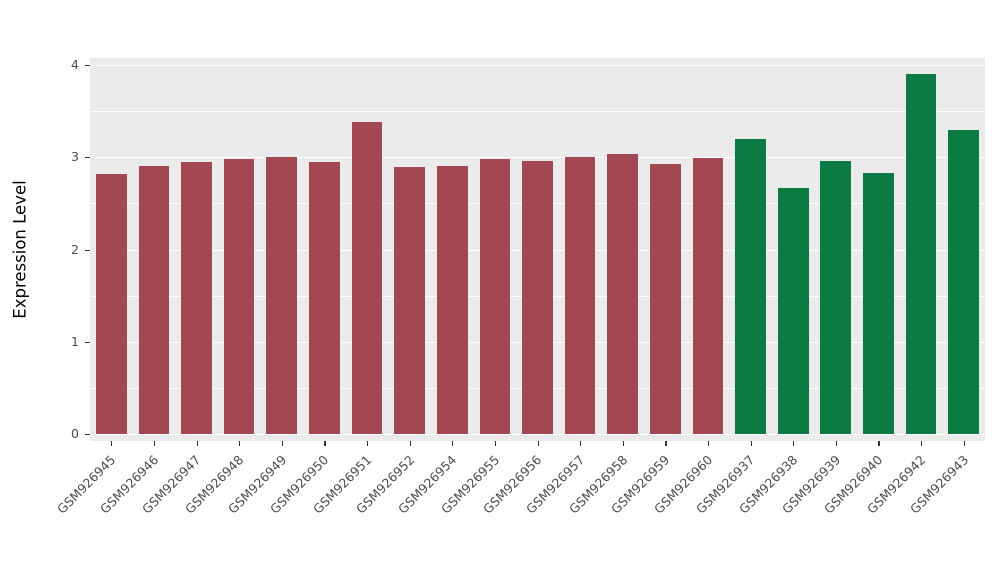  What do you see at coordinates (537, 111) in the screenshot?
I see `gridline-minor` at bounding box center [537, 111].